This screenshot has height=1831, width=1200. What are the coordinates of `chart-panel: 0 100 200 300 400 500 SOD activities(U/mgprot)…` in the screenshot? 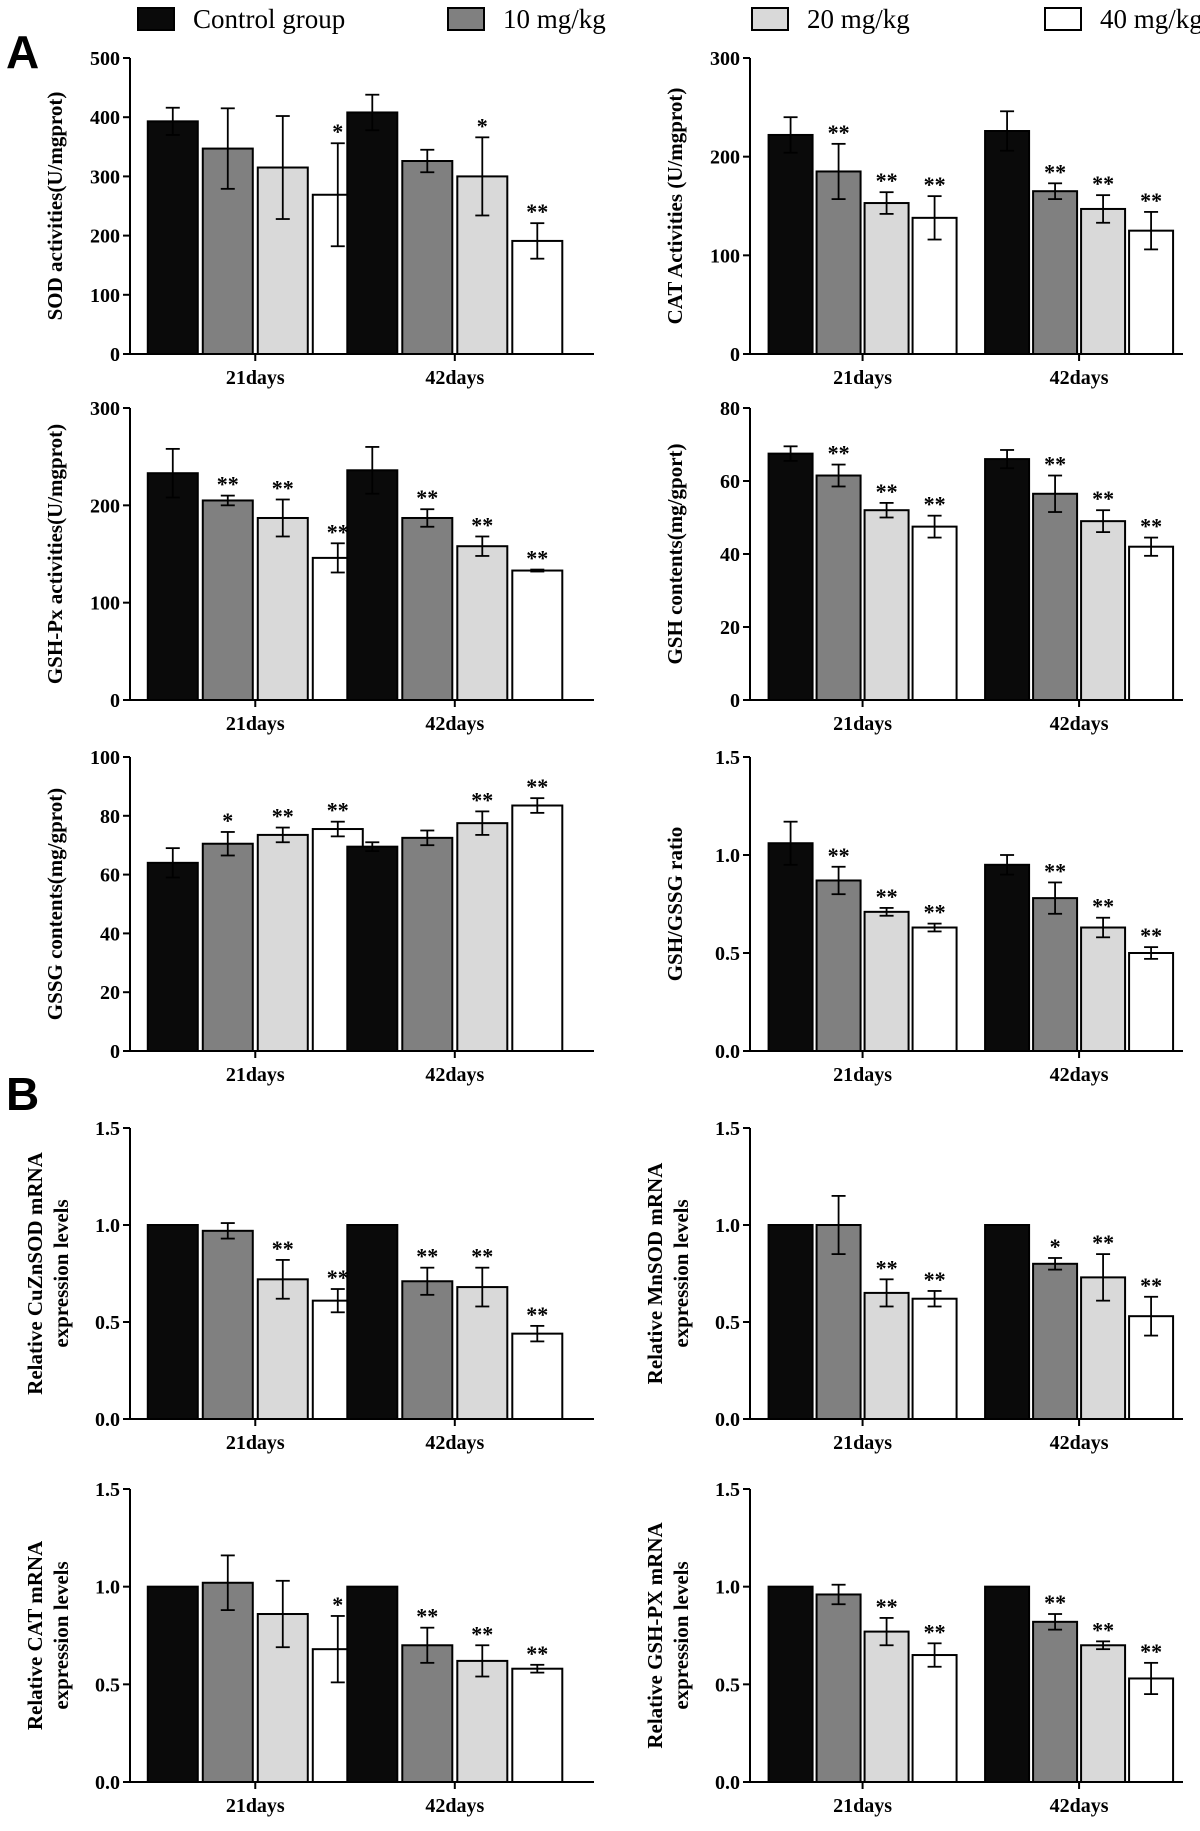 It's located at (318, 218).